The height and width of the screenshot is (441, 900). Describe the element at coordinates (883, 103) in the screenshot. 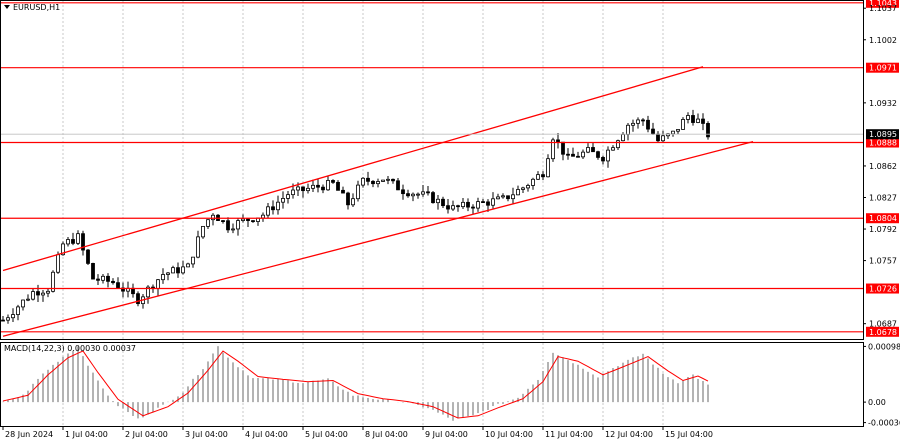

I see `price-tick-label: 1.0932` at that location.